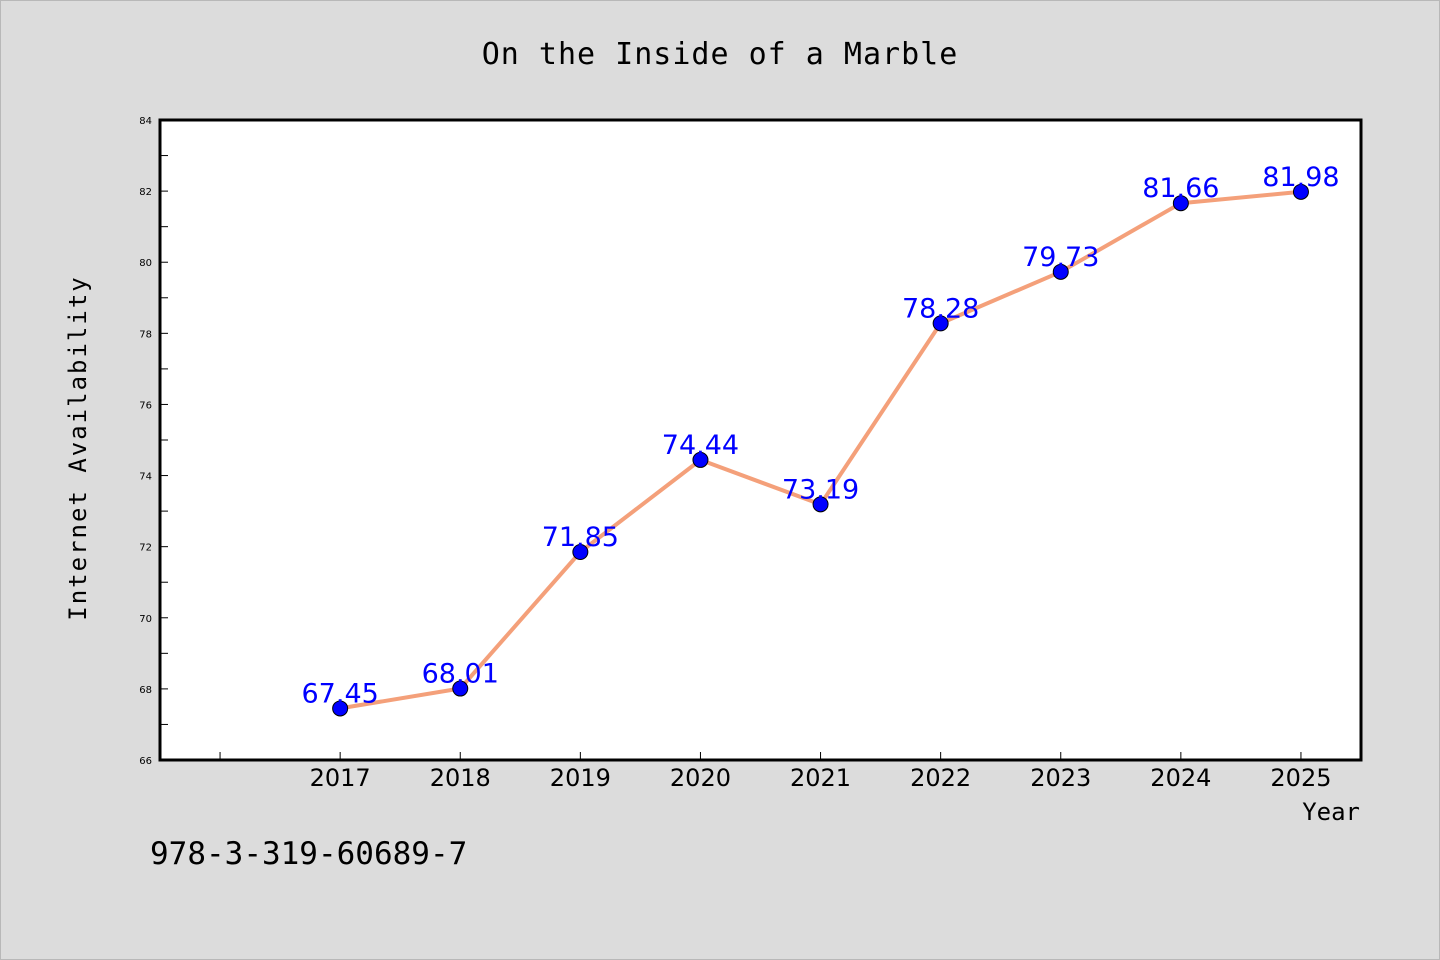 The width and height of the screenshot is (1440, 960). I want to click on y-tick-label: 84, so click(145, 121).